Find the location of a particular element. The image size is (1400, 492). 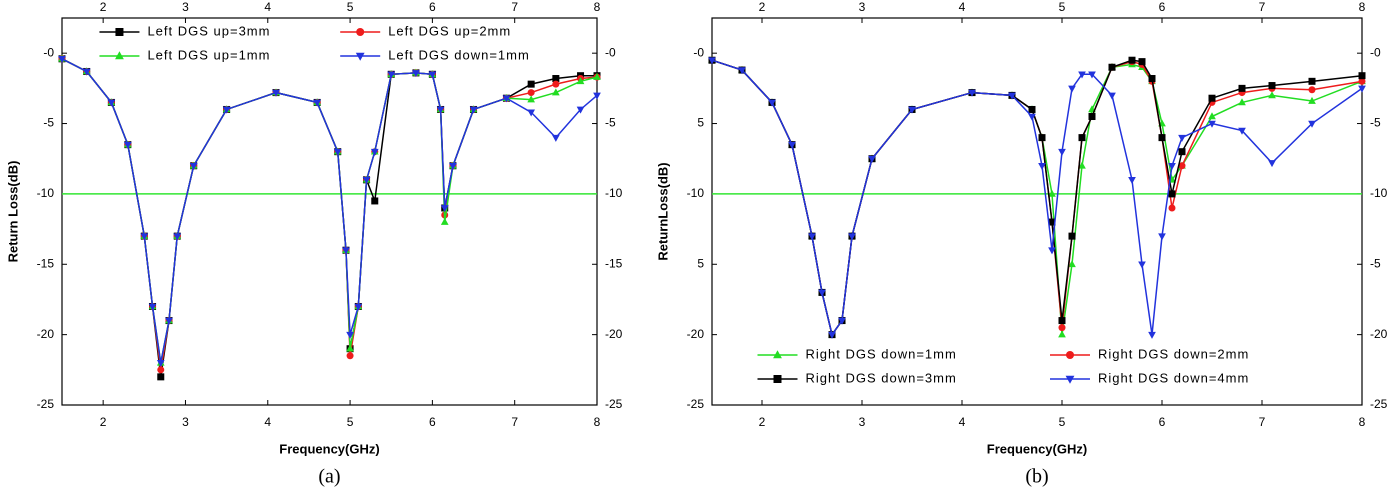

x-tick-label-top: 7 is located at coordinates (1262, 7).